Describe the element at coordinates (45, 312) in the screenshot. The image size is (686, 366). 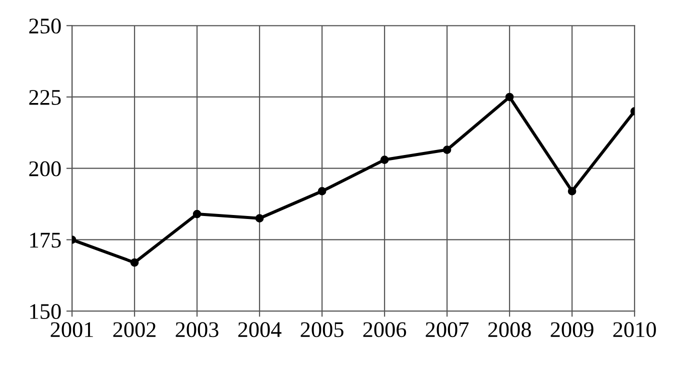
I see `y-tick-label: 150` at that location.